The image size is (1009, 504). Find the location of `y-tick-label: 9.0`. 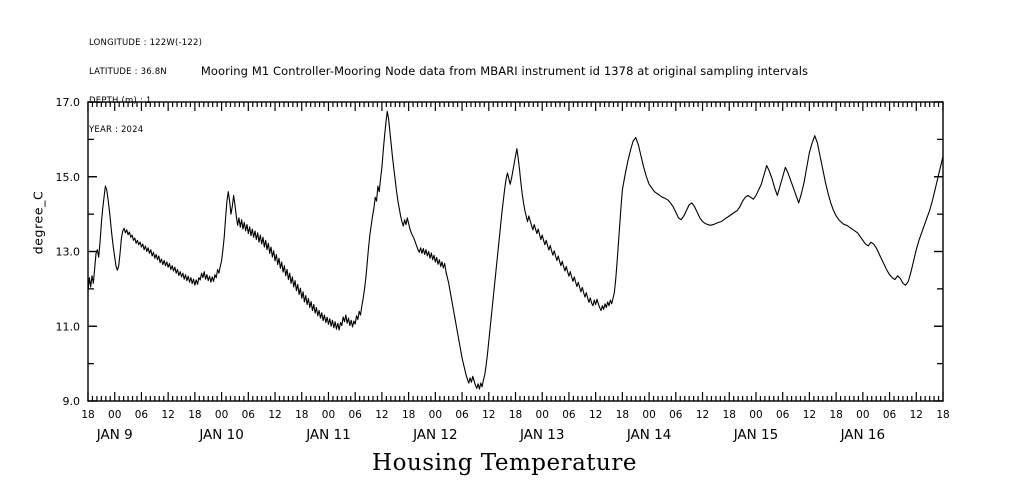

y-tick-label: 9.0 is located at coordinates (72, 401).